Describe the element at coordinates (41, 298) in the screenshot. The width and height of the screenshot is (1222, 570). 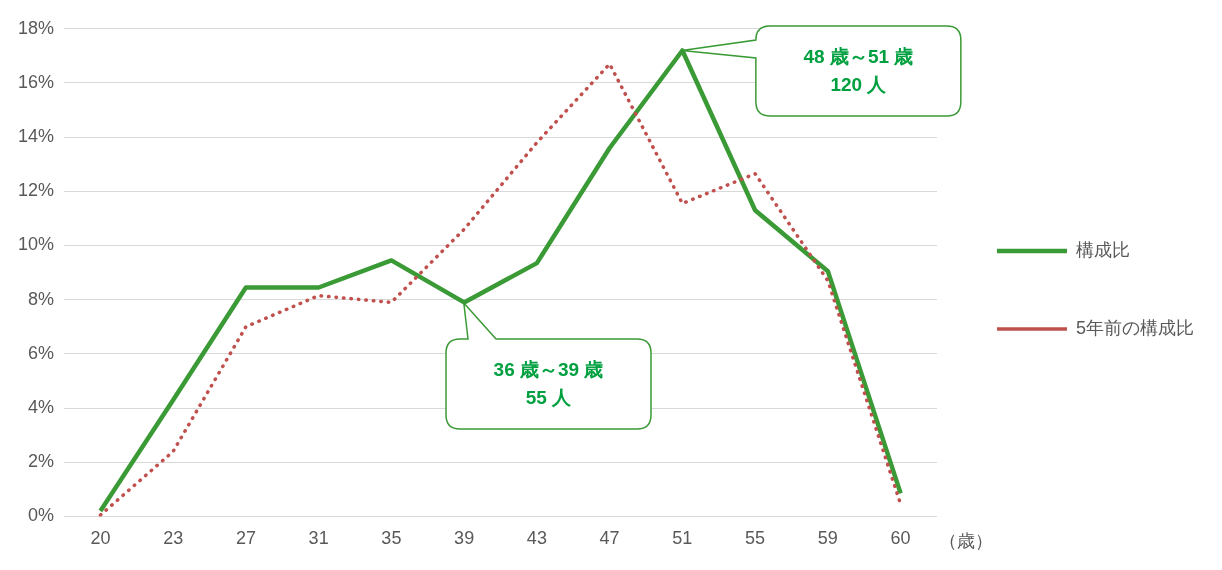
I see `y-tick-label: 8%` at that location.